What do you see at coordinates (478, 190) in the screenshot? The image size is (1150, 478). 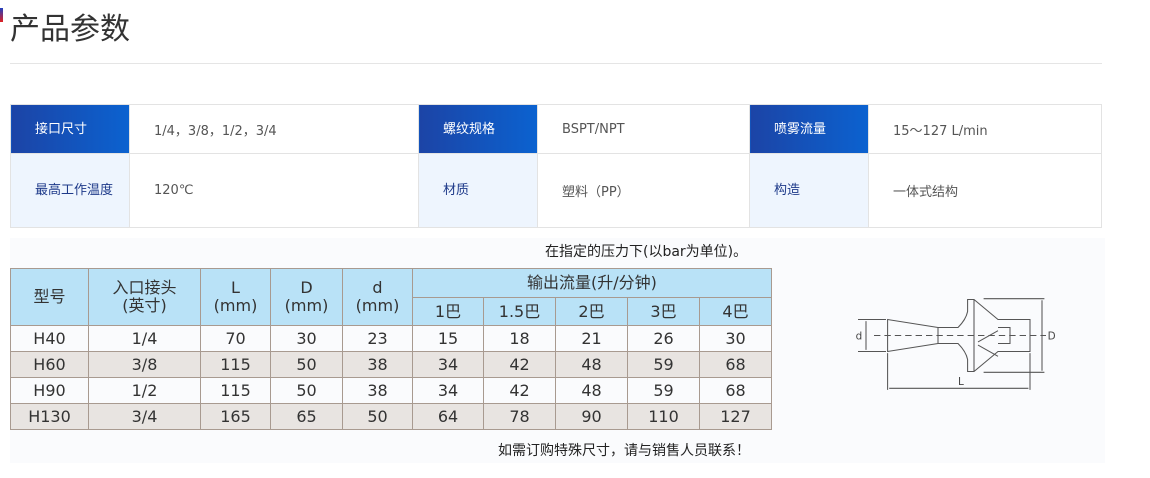 I see `spec-label: 材质` at bounding box center [478, 190].